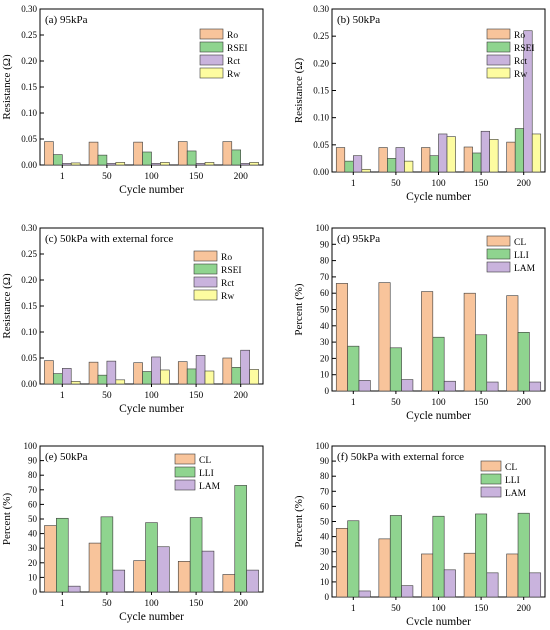 The image size is (550, 630). Describe the element at coordinates (325, 522) in the screenshot. I see `y-tick-label: 50` at that location.